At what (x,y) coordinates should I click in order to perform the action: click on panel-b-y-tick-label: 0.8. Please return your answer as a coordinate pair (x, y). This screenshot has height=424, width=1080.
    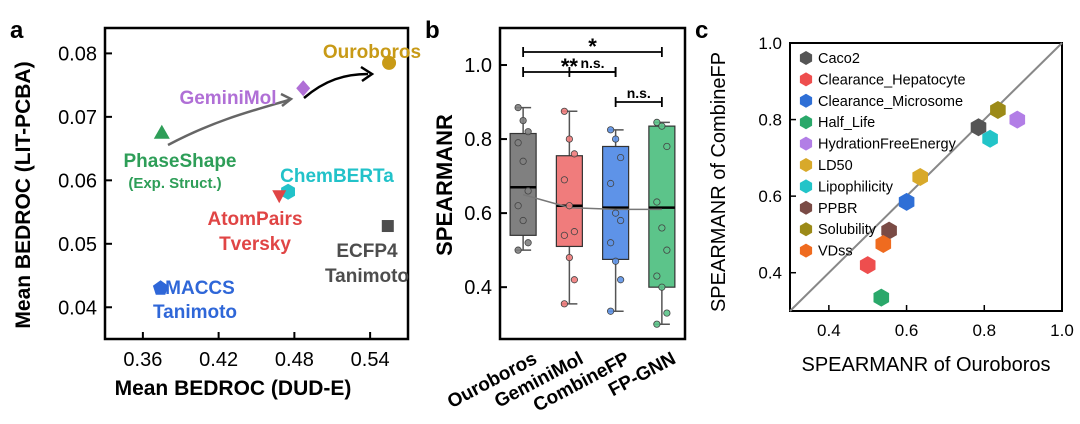
    Looking at the image, I should click on (478, 140).